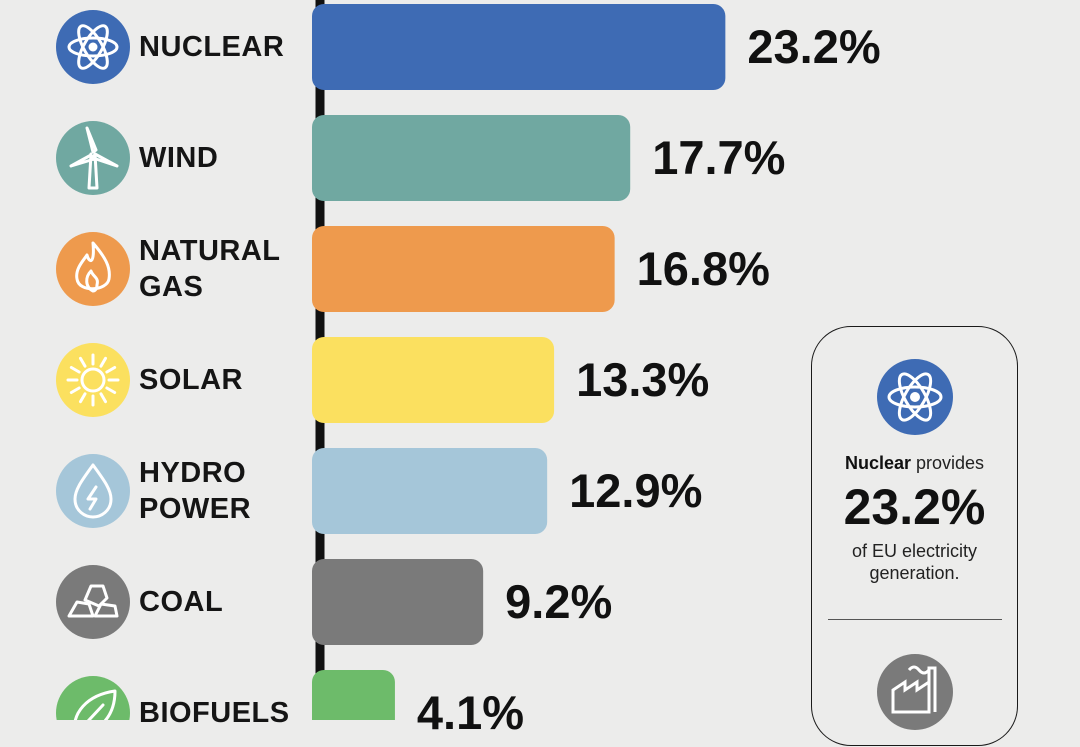  Describe the element at coordinates (210, 251) in the screenshot. I see `category-label-line: NATURAL` at that location.